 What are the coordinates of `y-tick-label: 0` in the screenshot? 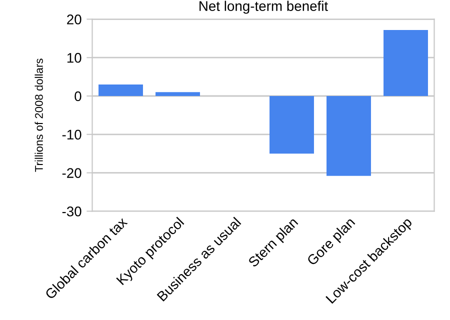 It's located at (78, 96).